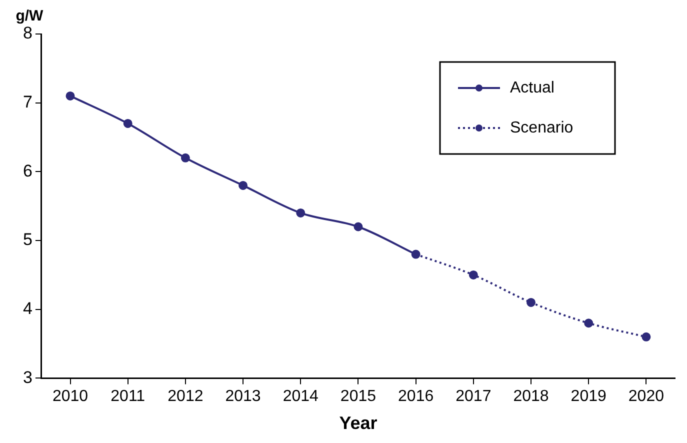  Describe the element at coordinates (30, 16) in the screenshot. I see `y-axis-title: g/W` at that location.